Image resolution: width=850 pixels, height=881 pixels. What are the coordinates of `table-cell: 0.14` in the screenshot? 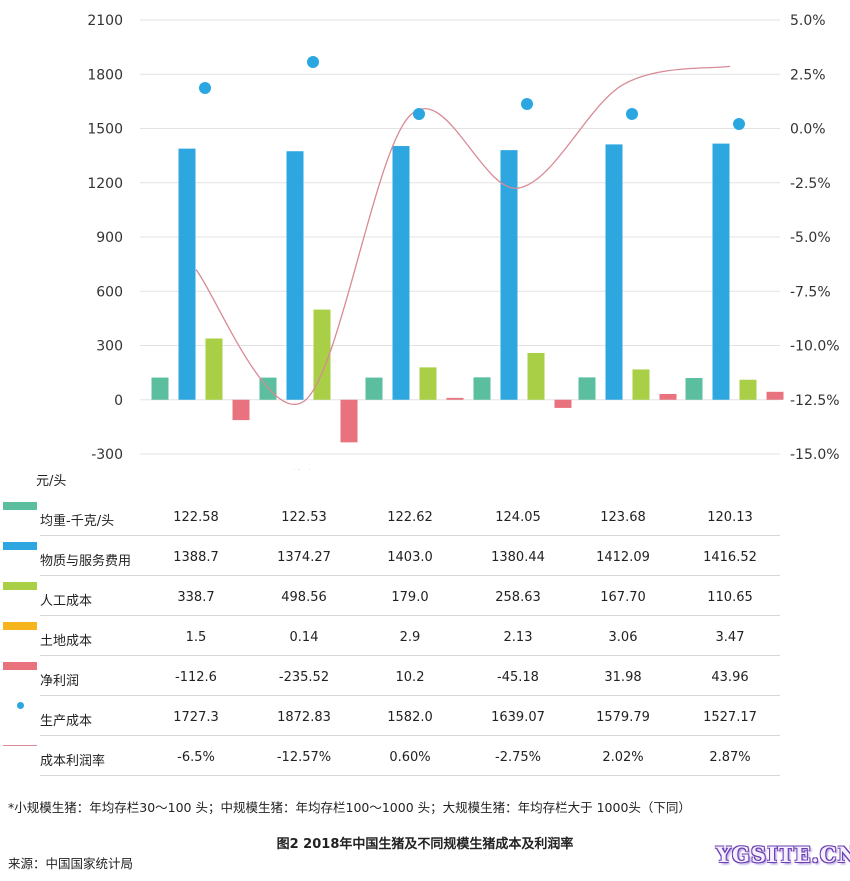 It's located at (304, 637).